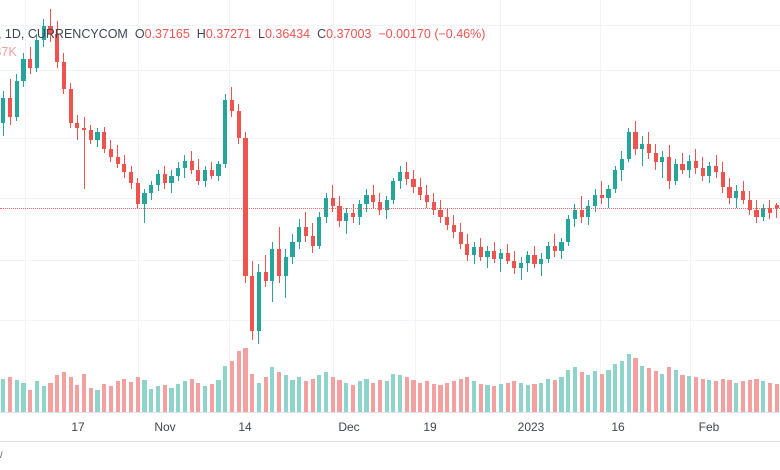 This screenshot has width=780, height=470. Describe the element at coordinates (1, 454) in the screenshot. I see `bottom-bar-label: w` at that location.